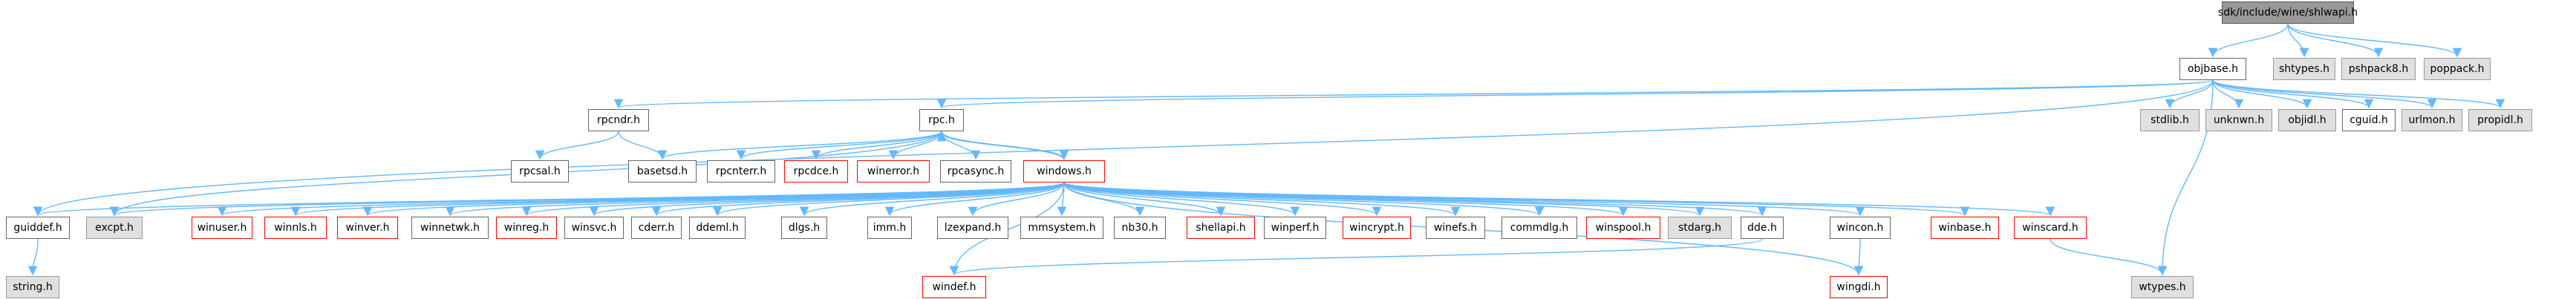  I want to click on graph-node-rpc: rpc.h, so click(941, 120).